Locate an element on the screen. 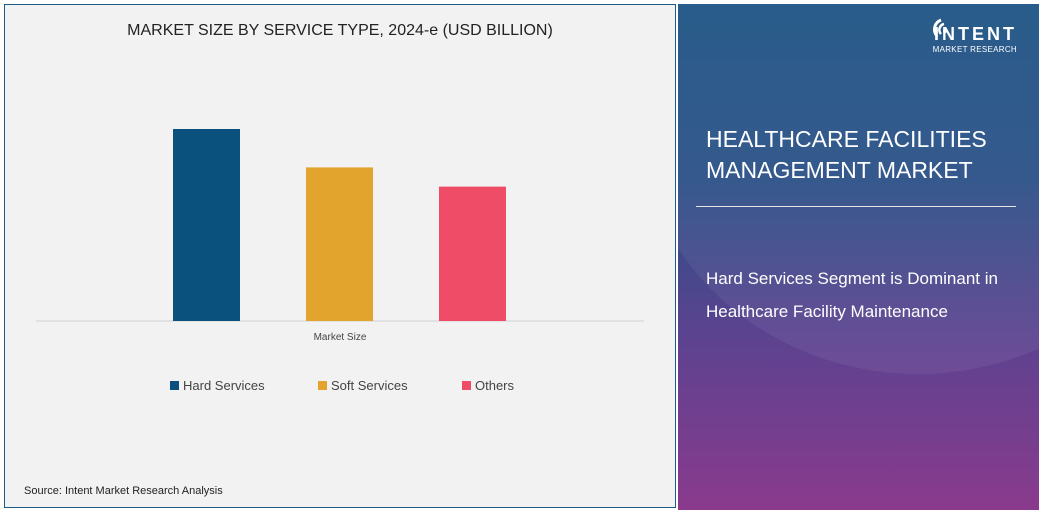  legend-item-soft-services: Soft Services is located at coordinates (363, 385).